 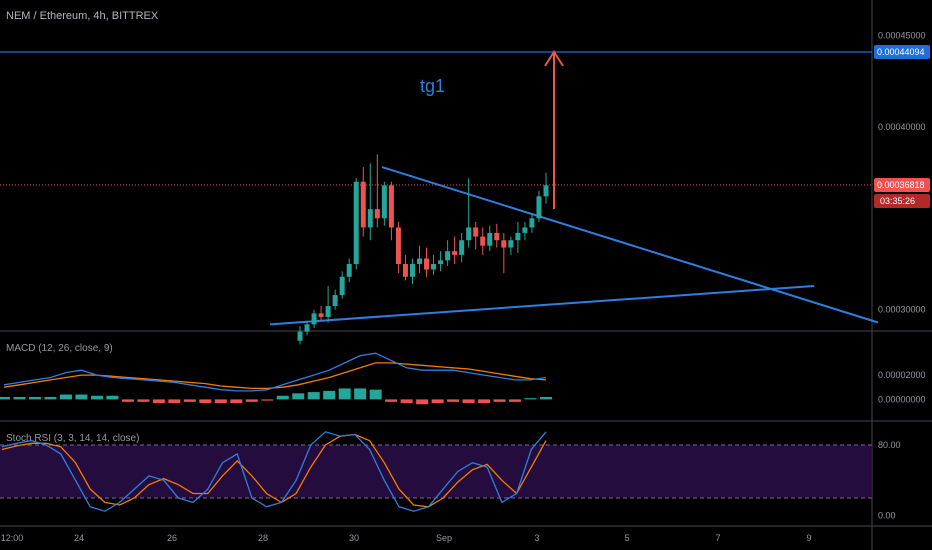 I want to click on time-tick-label: 30, so click(x=354, y=538).